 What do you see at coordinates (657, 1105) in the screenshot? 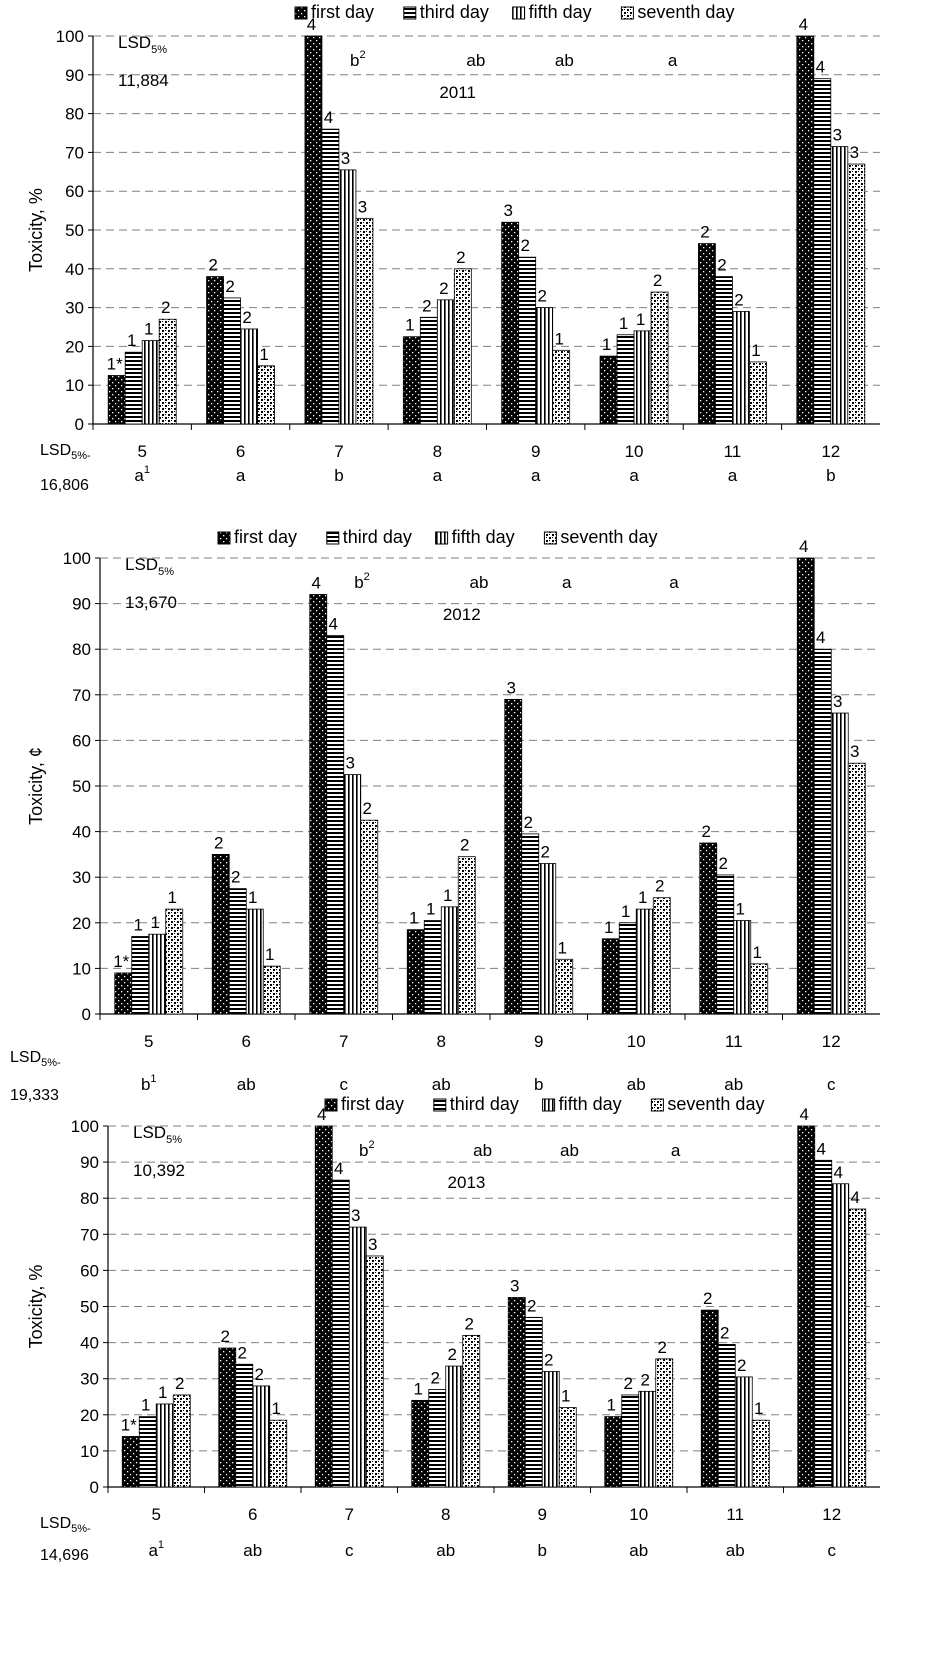
I see `seventh-day-swatch` at bounding box center [657, 1105].